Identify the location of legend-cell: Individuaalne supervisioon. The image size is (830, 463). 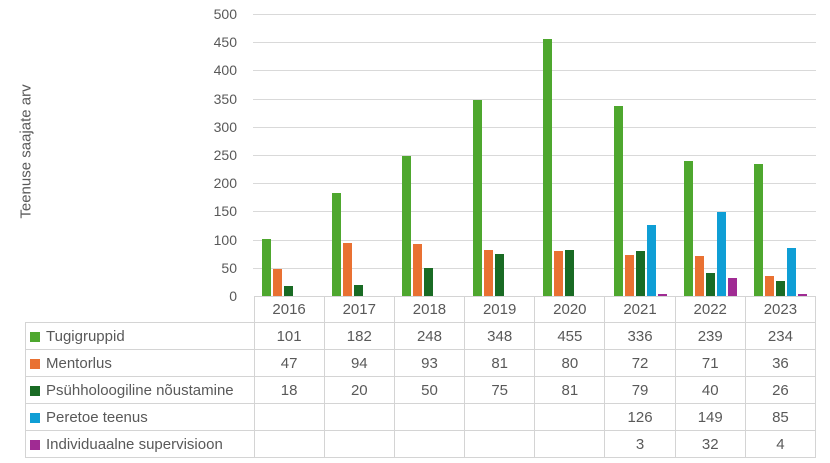
(140, 444).